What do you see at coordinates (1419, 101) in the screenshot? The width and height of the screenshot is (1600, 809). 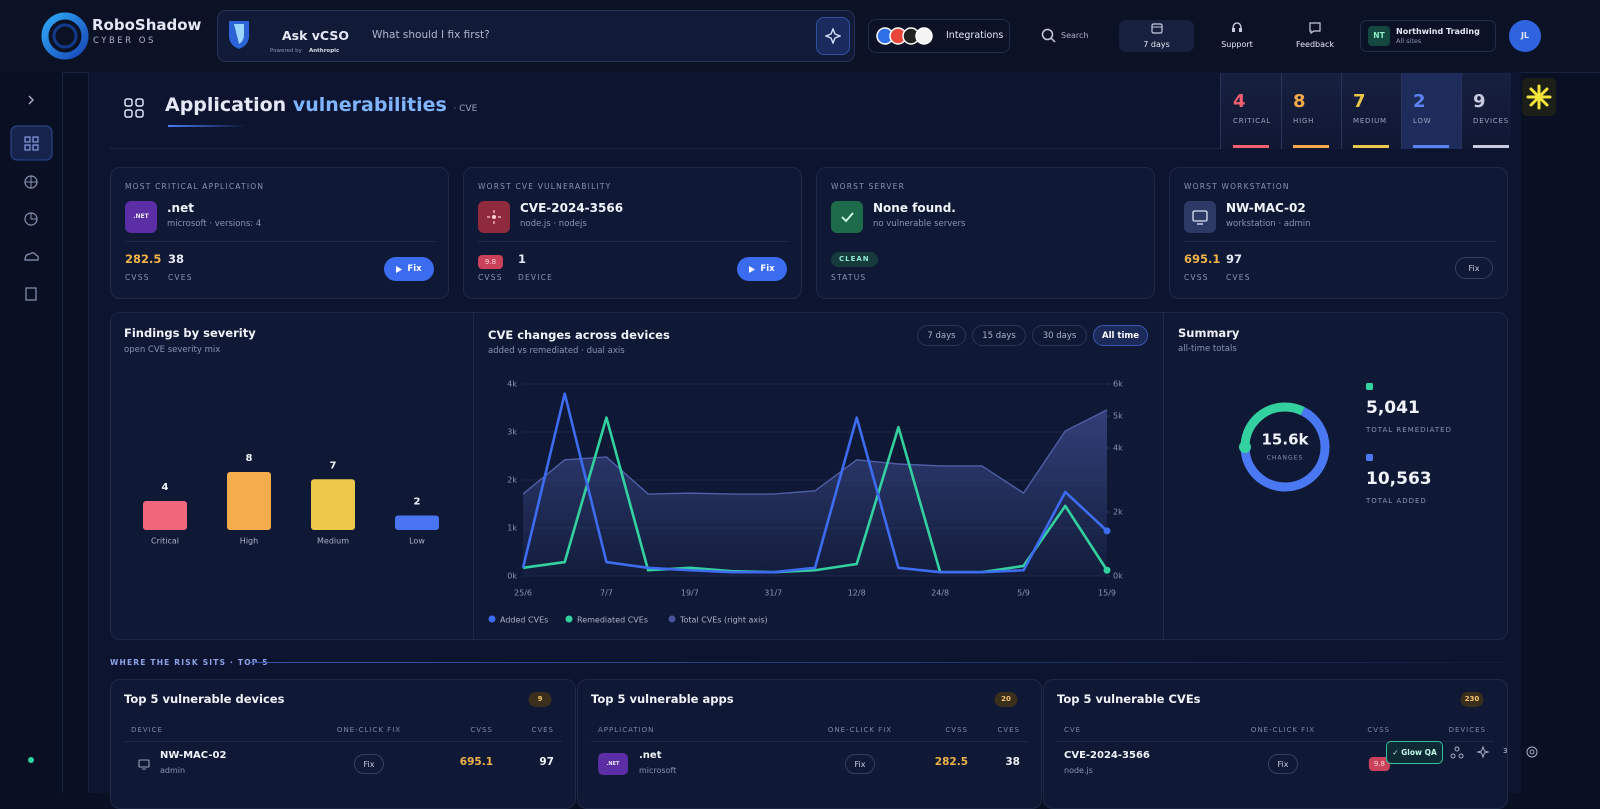 I see `tile-count: 2` at bounding box center [1419, 101].